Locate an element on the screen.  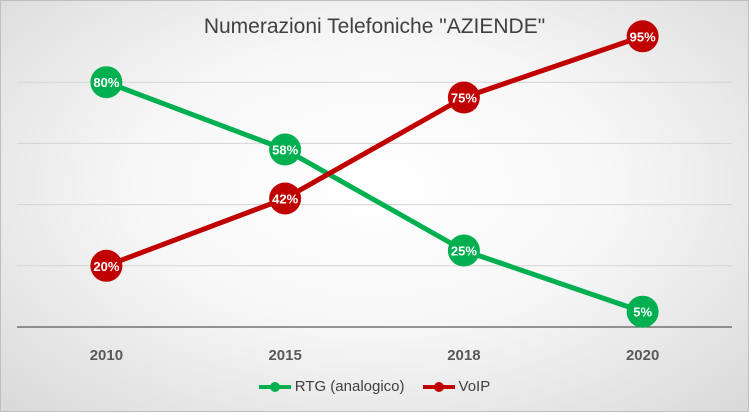
data-label: 58% is located at coordinates (285, 150).